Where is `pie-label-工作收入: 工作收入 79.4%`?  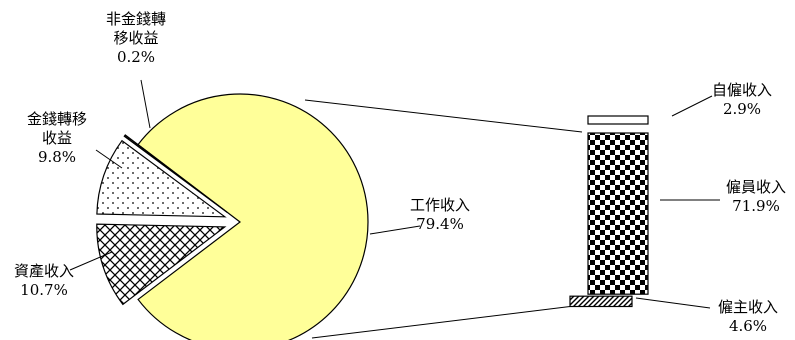
pie-label-工作收入: 工作收入 79.4% is located at coordinates (440, 214).